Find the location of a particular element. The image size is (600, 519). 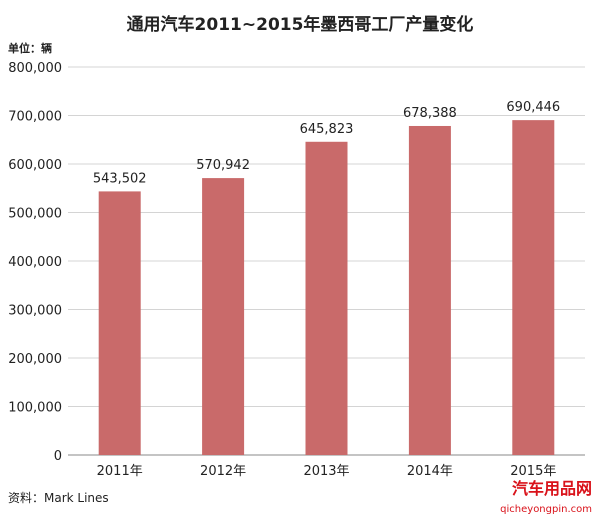

data-label: 690,446 is located at coordinates (533, 107).